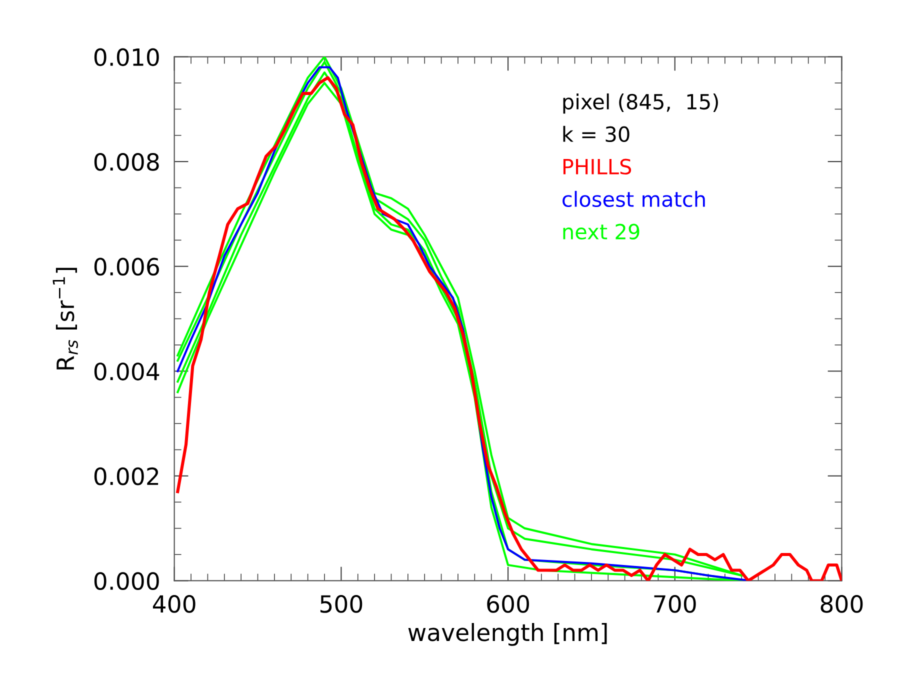  What do you see at coordinates (596, 134) in the screenshot?
I see `annotation: k = 30` at bounding box center [596, 134].